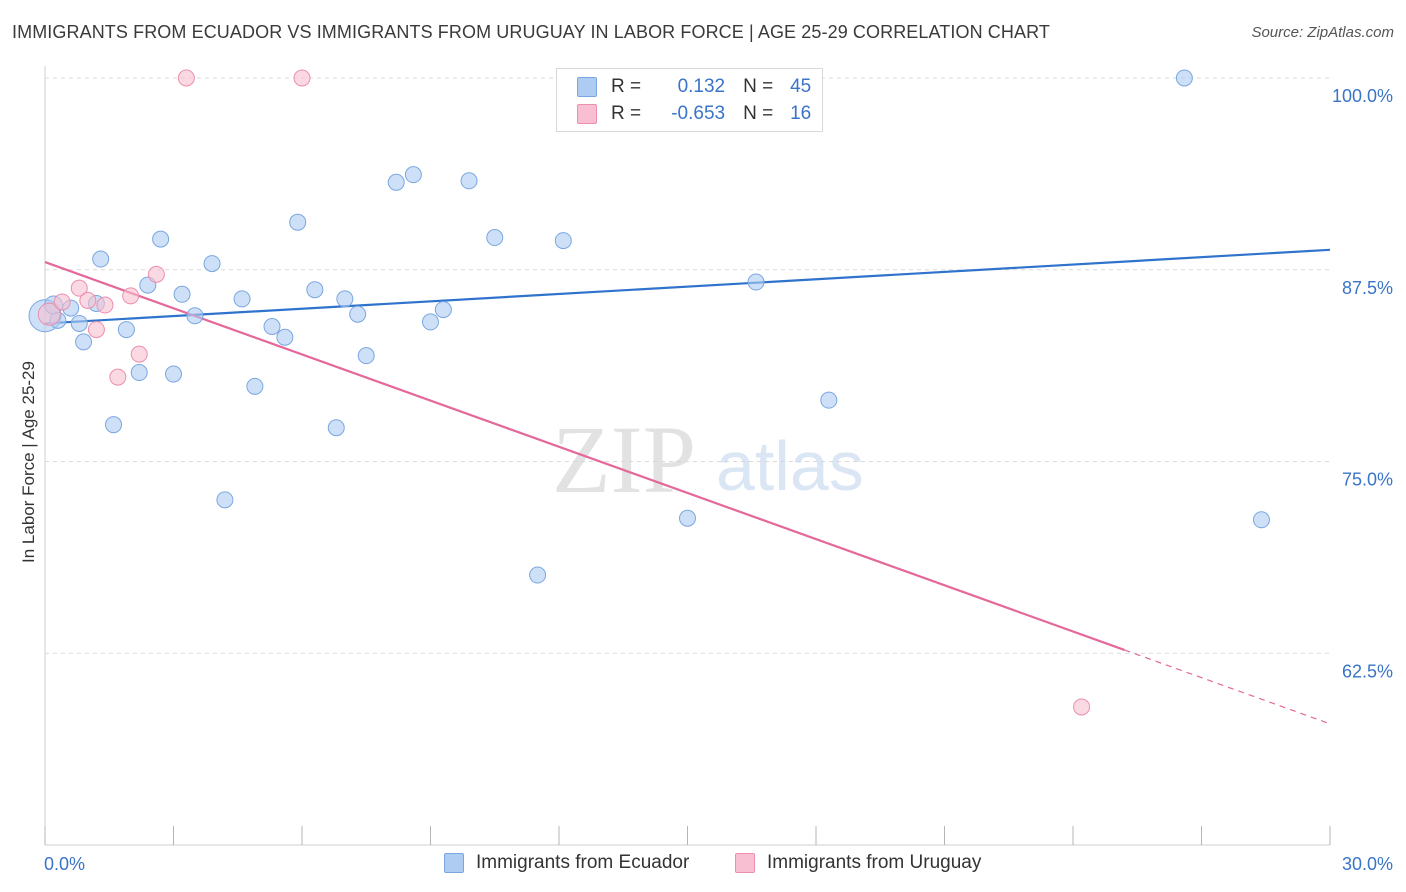 This screenshot has width=1406, height=892. What do you see at coordinates (64, 864) in the screenshot?
I see `x-tick-label-min: 0.0%` at bounding box center [64, 864].